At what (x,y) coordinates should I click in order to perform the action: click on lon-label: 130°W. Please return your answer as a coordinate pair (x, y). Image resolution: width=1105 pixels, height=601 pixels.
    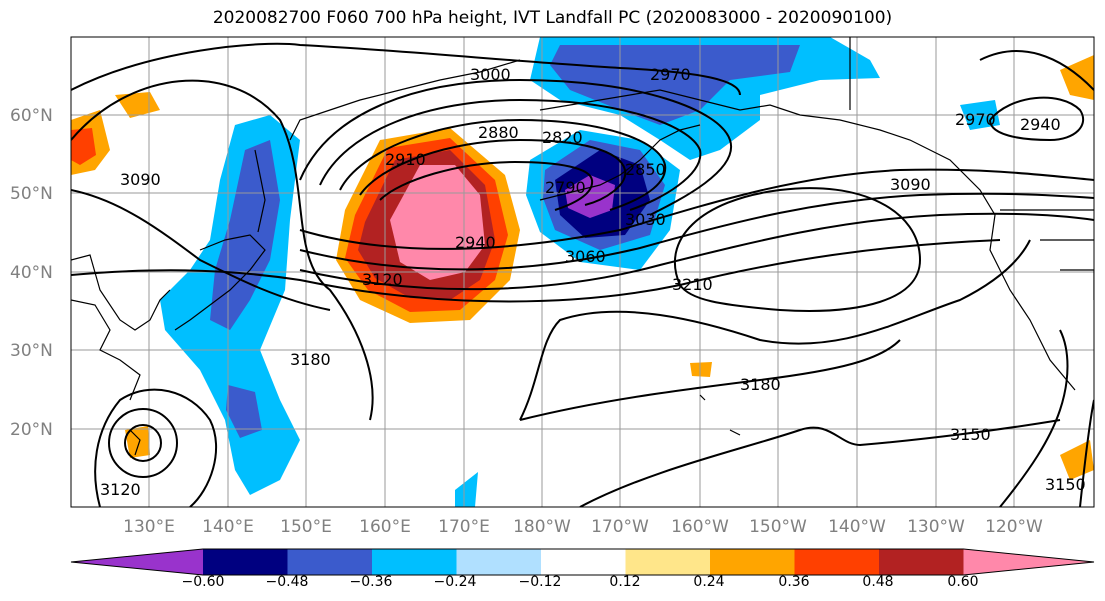
    Looking at the image, I should click on (936, 527).